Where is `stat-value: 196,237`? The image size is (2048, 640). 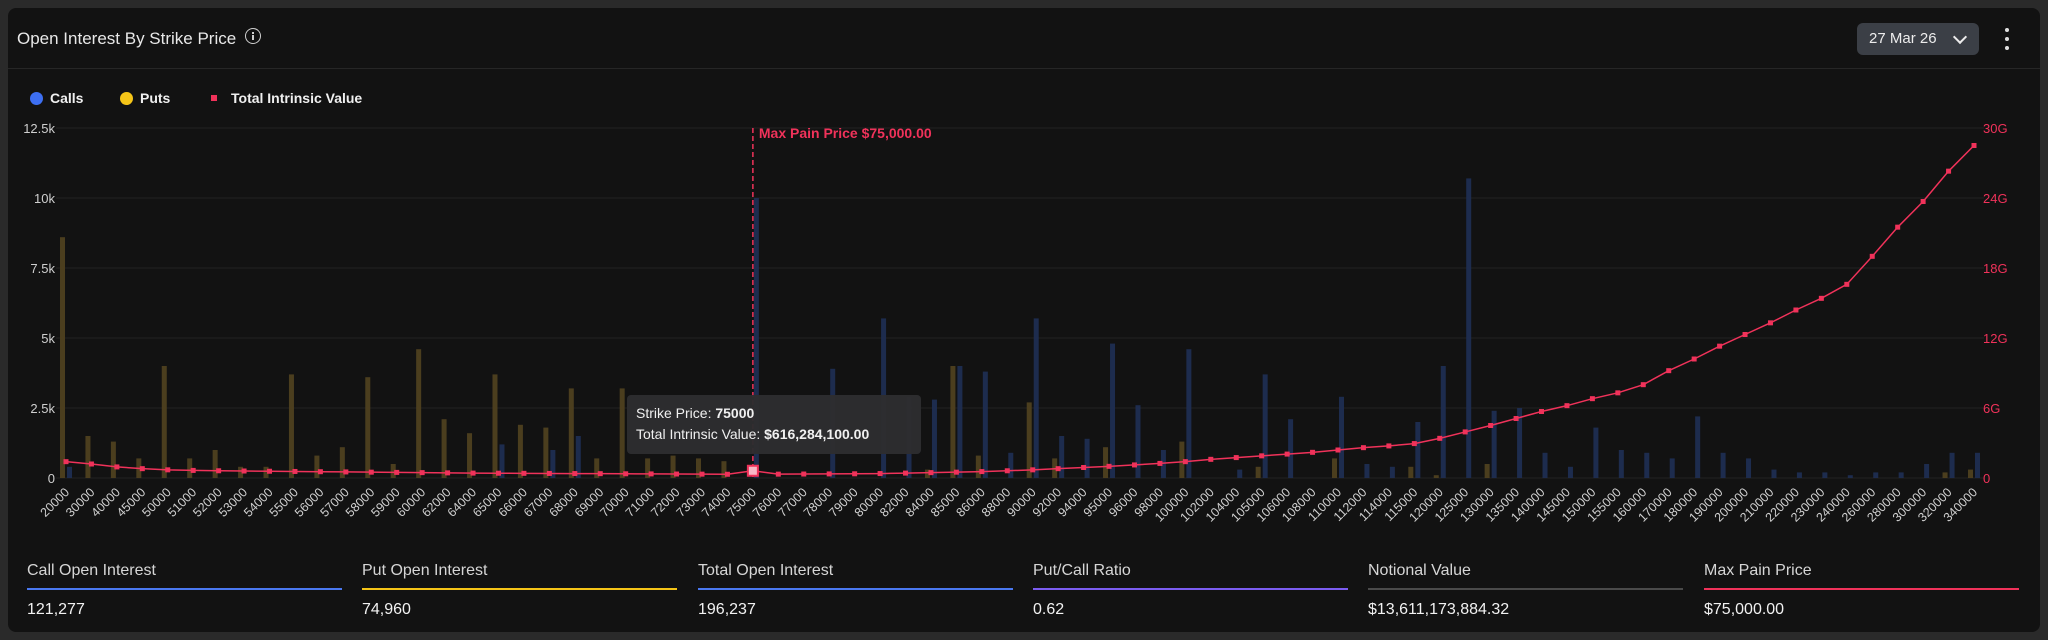 stat-value: 196,237 is located at coordinates (727, 609).